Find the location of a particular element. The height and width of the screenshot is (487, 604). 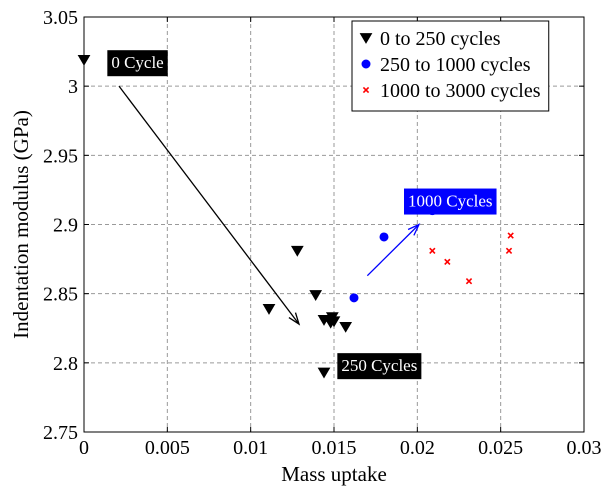

x-tick-label: 0.03 is located at coordinates (584, 448).